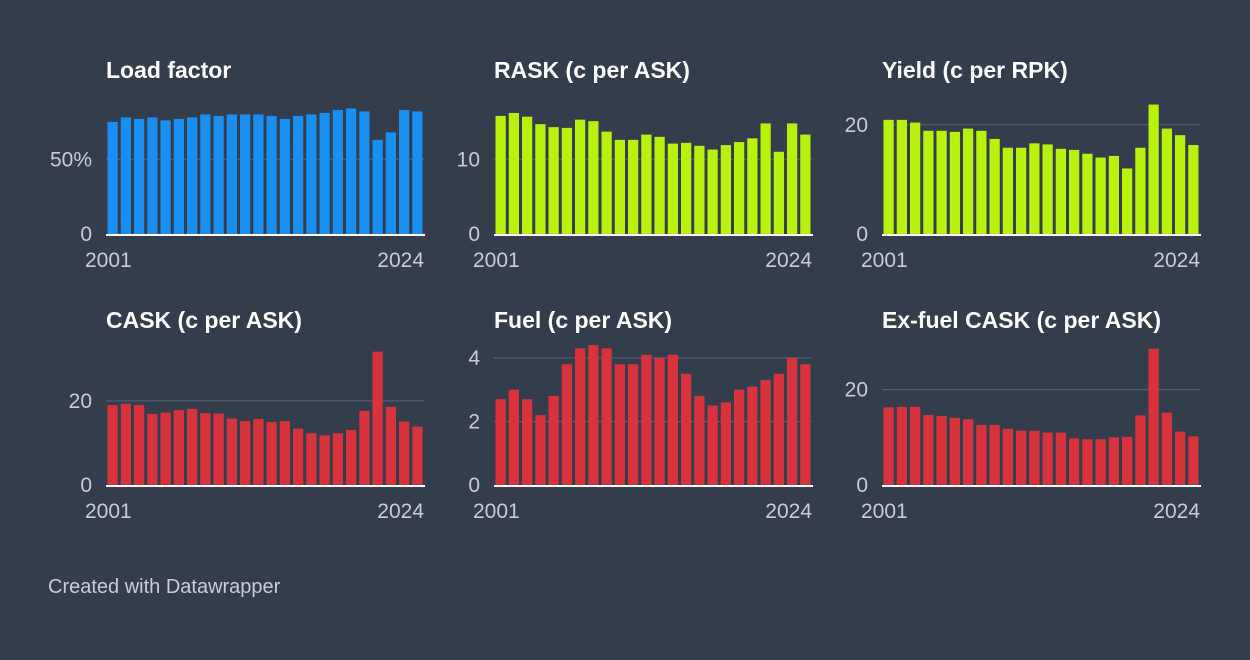 Image resolution: width=1250 pixels, height=660 pixels. Describe the element at coordinates (112, 177) in the screenshot. I see `load-factor-bar-2001` at that location.